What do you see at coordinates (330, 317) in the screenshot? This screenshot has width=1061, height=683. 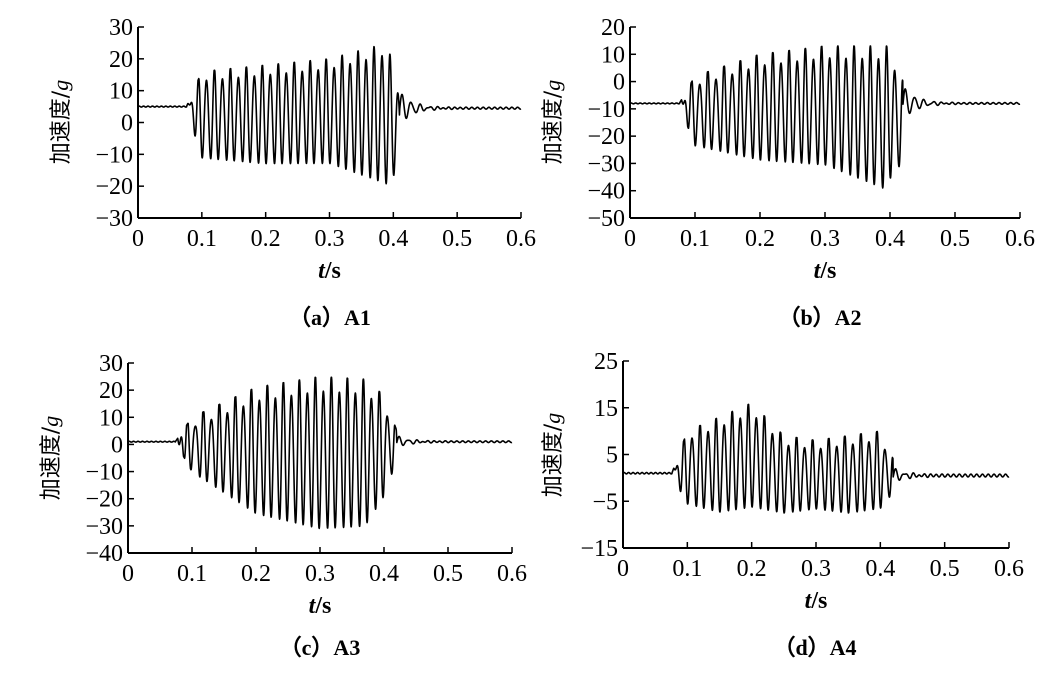 I see `subplot-caption: （a）A1` at bounding box center [330, 317].